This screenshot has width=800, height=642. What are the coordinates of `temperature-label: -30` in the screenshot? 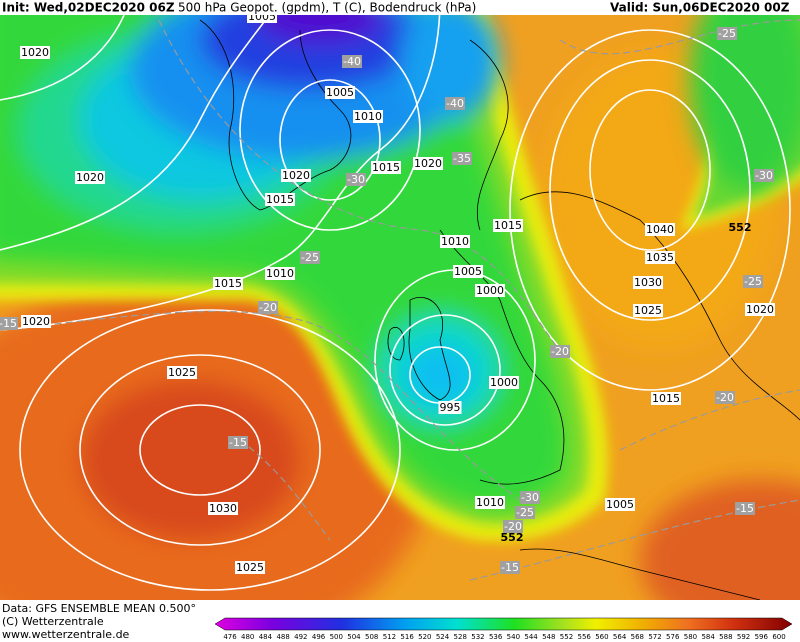 It's located at (530, 497).